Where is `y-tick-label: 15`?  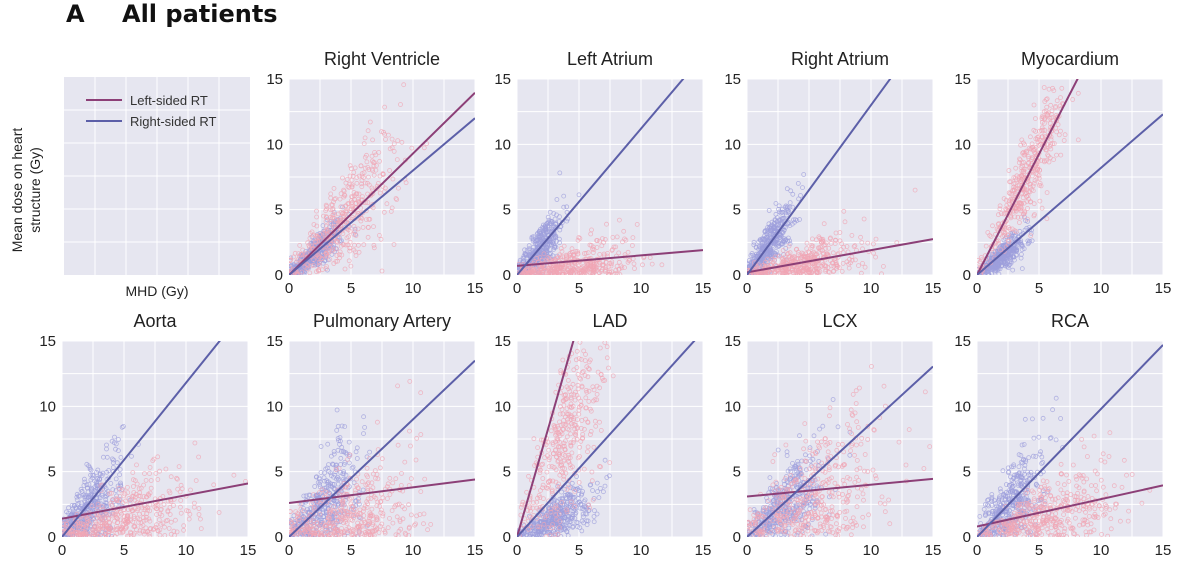
y-tick-label: 15 is located at coordinates (274, 341).